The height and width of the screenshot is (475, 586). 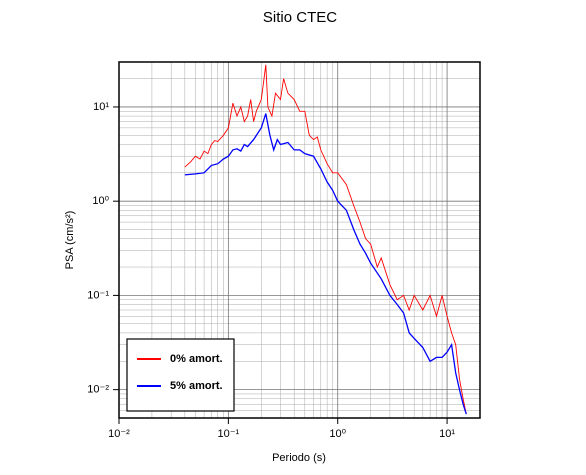 I want to click on x-axis-label: Periodo (s), so click(x=299, y=458).